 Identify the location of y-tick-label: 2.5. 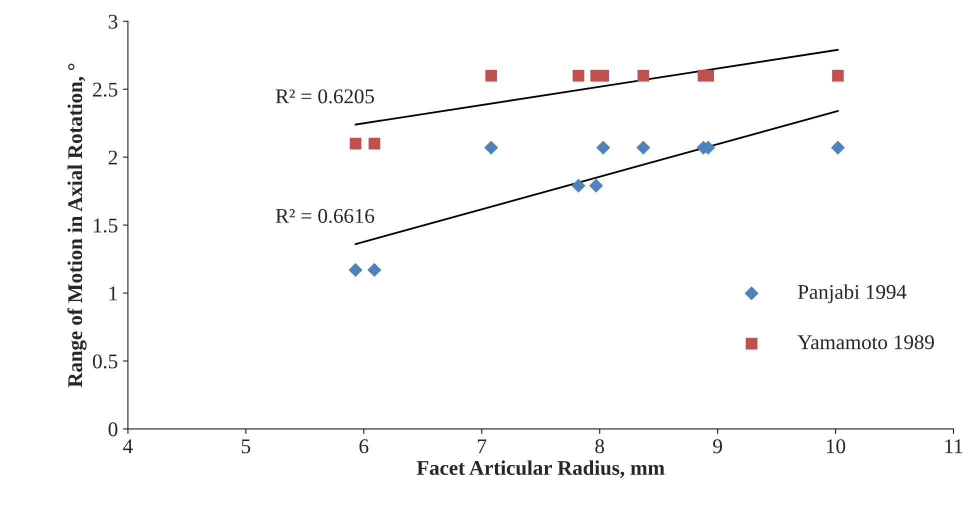
(105, 89).